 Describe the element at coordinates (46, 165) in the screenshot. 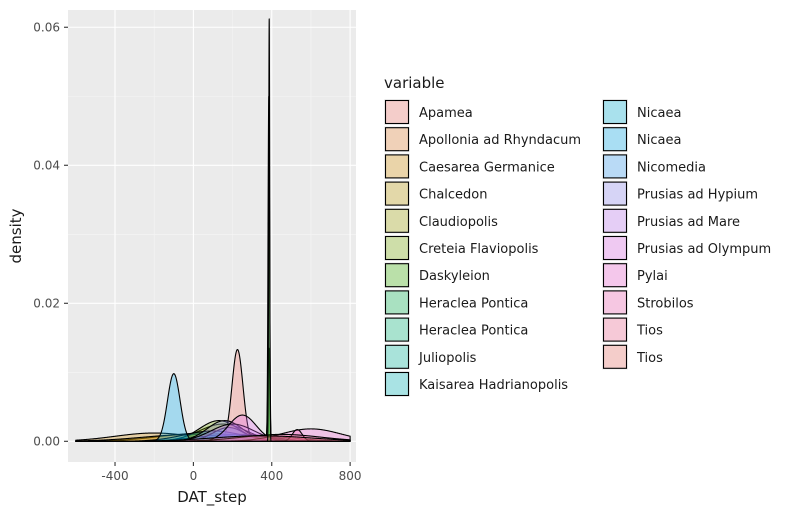

I see `y-tick-label: 0.04` at that location.